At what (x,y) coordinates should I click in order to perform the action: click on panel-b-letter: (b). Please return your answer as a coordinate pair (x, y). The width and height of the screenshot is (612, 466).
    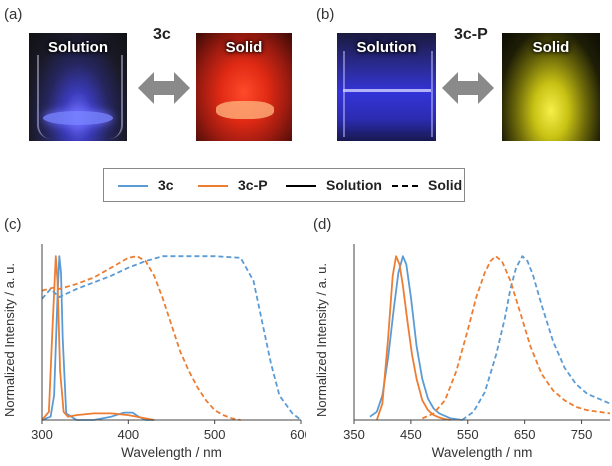
    Looking at the image, I should click on (325, 14).